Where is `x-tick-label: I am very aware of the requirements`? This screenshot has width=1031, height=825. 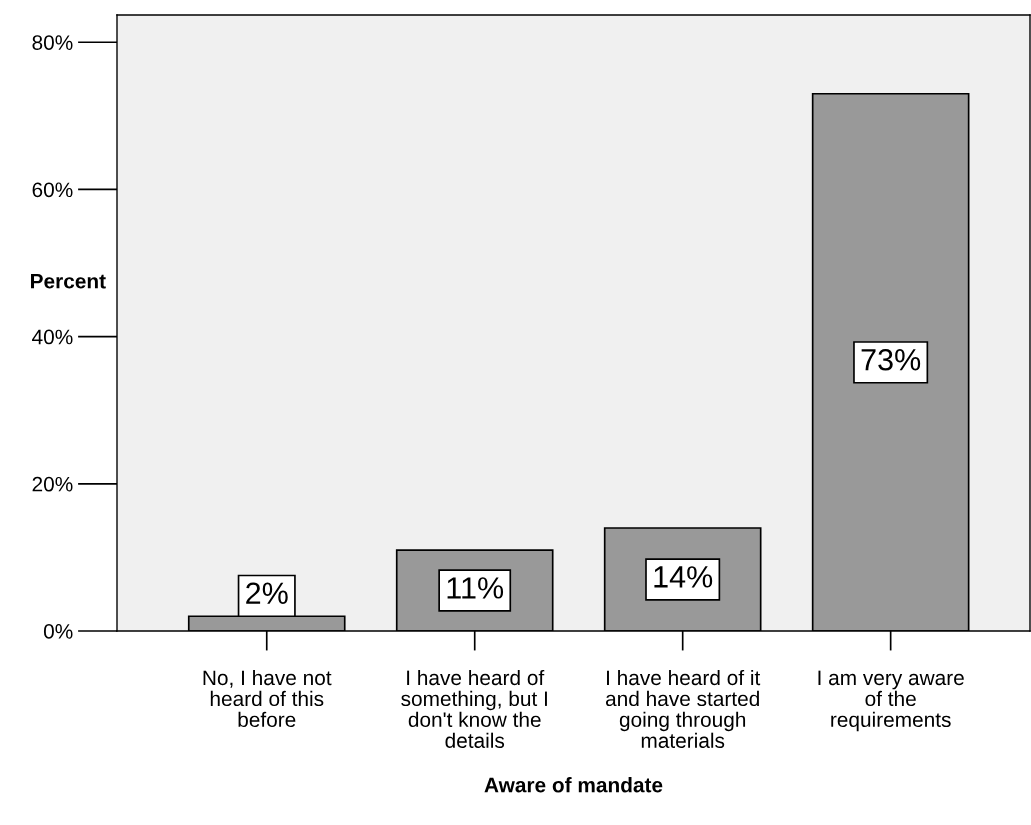 x-tick-label: I am very aware of the requirements is located at coordinates (891, 701).